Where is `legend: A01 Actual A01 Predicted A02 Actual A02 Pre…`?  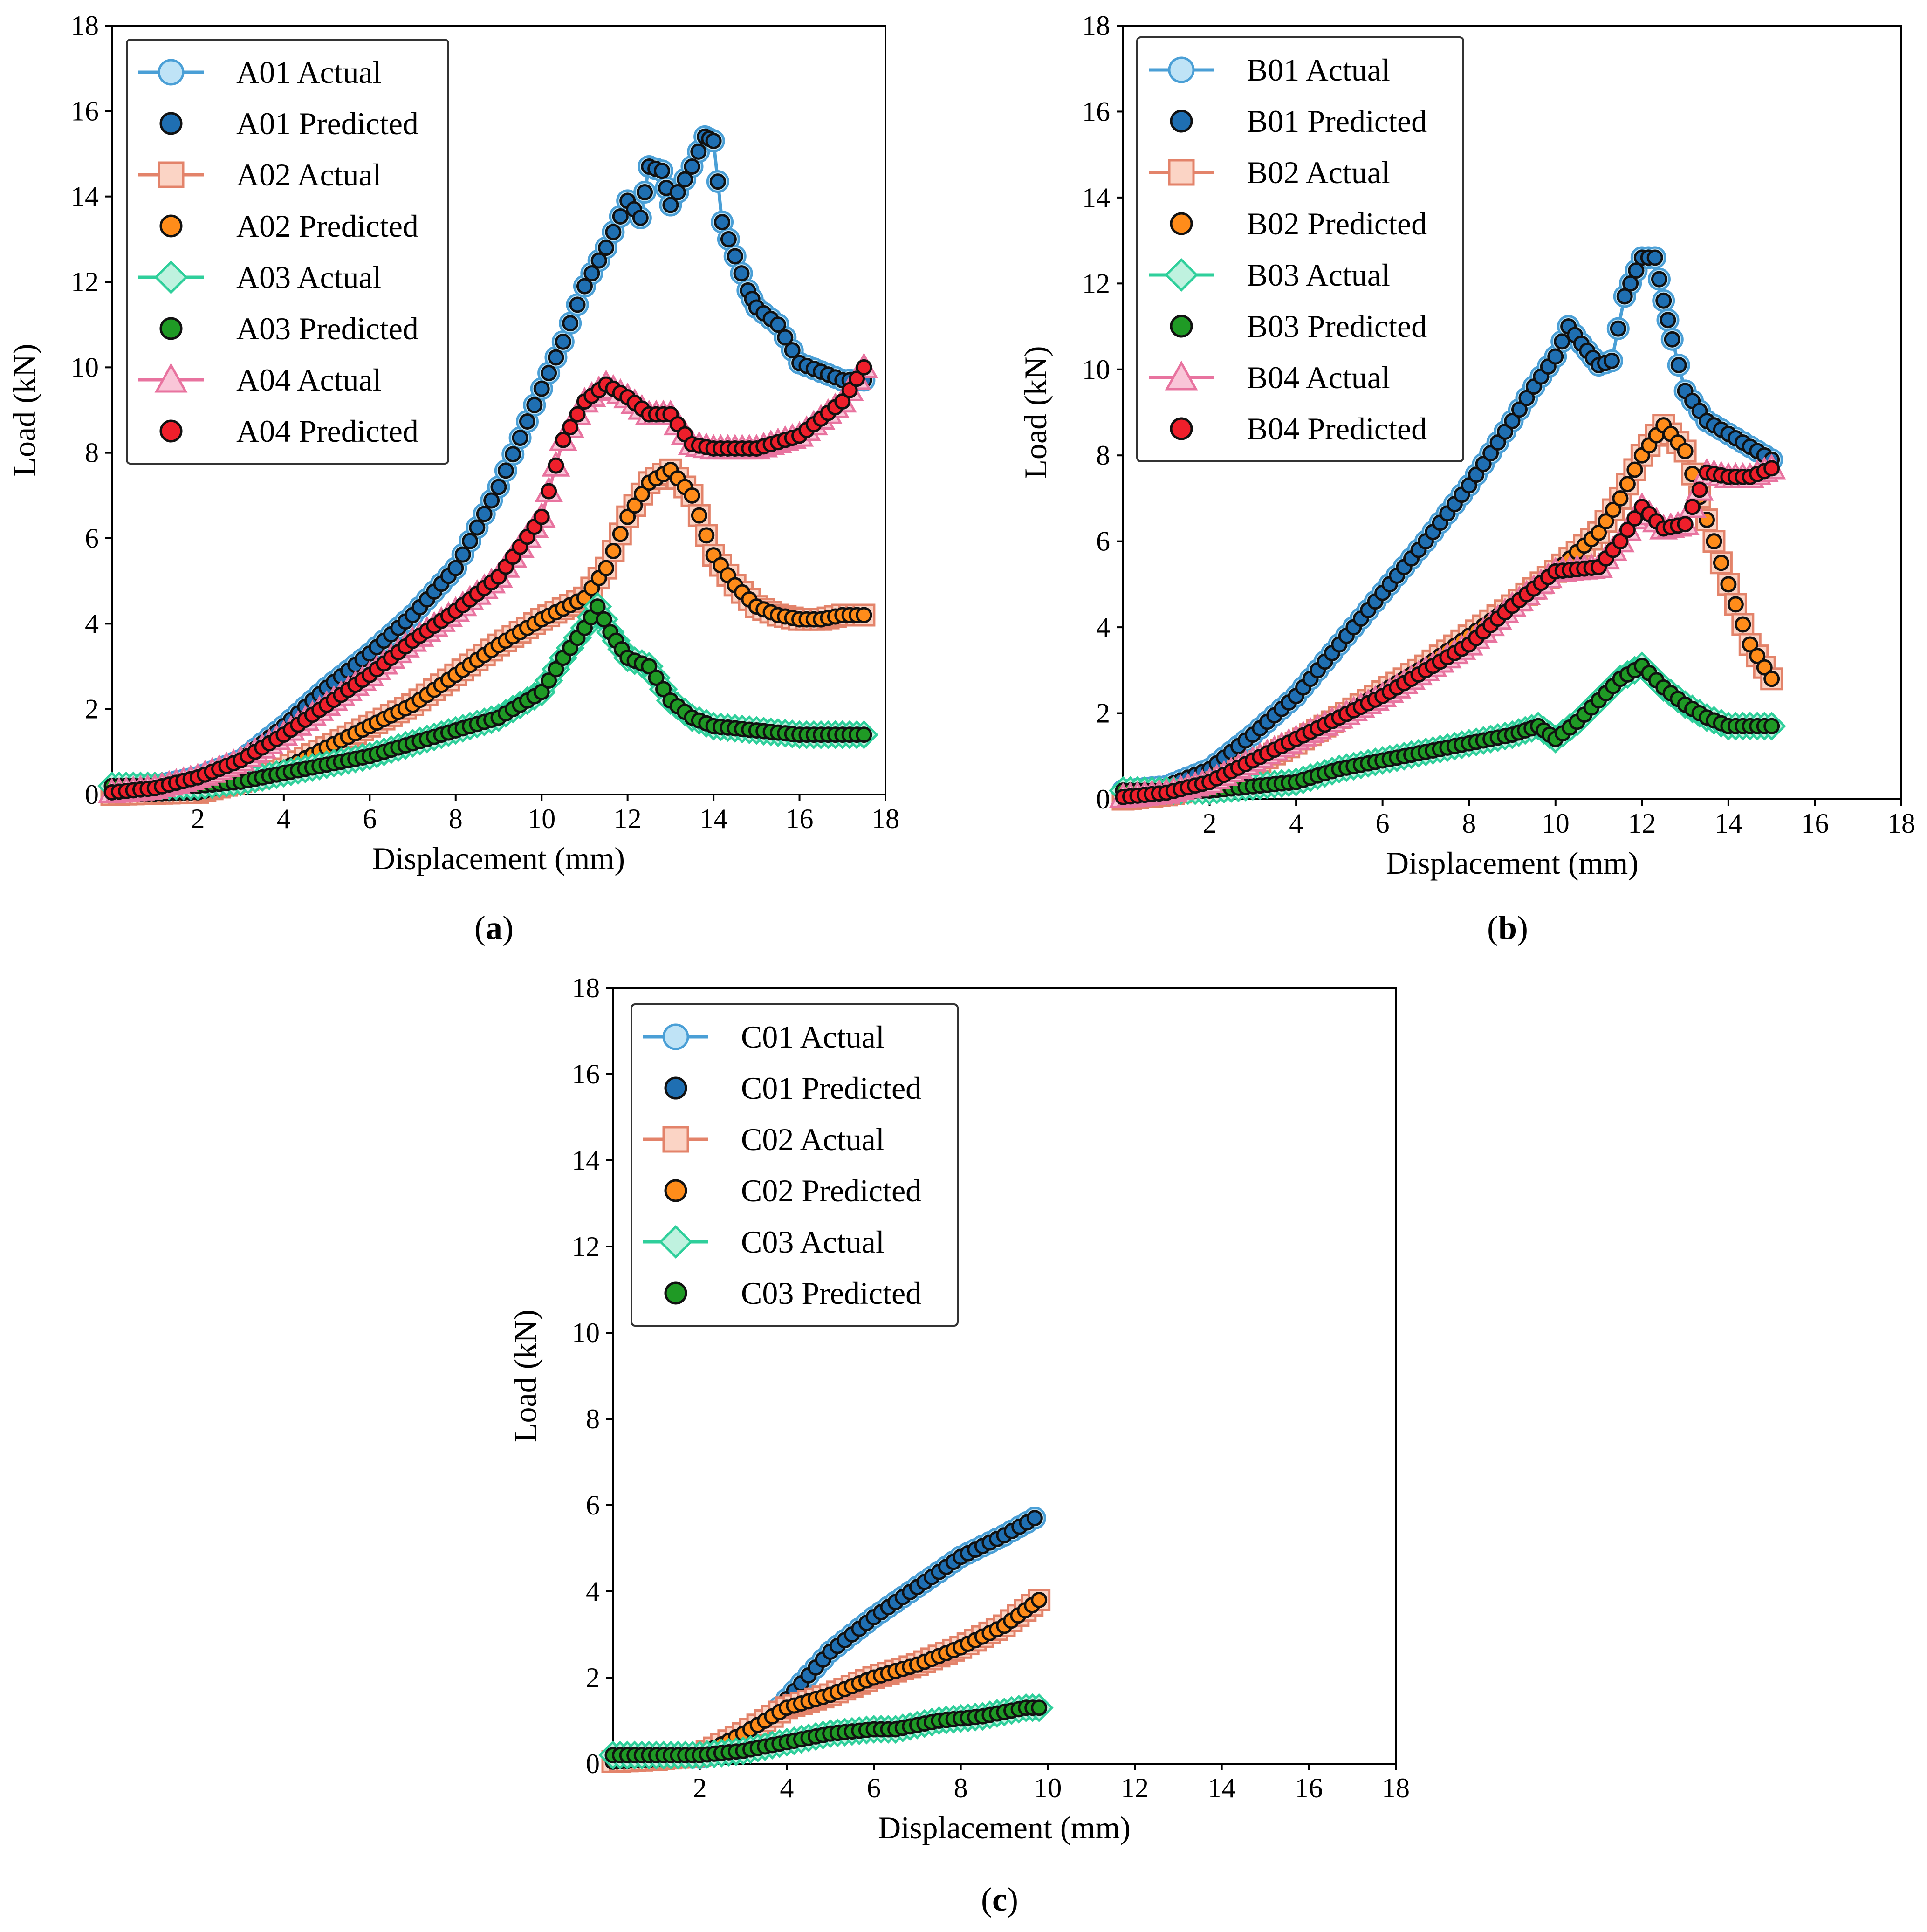 legend: A01 Actual A01 Predicted A02 Actual A02 Pre… is located at coordinates (287, 252).